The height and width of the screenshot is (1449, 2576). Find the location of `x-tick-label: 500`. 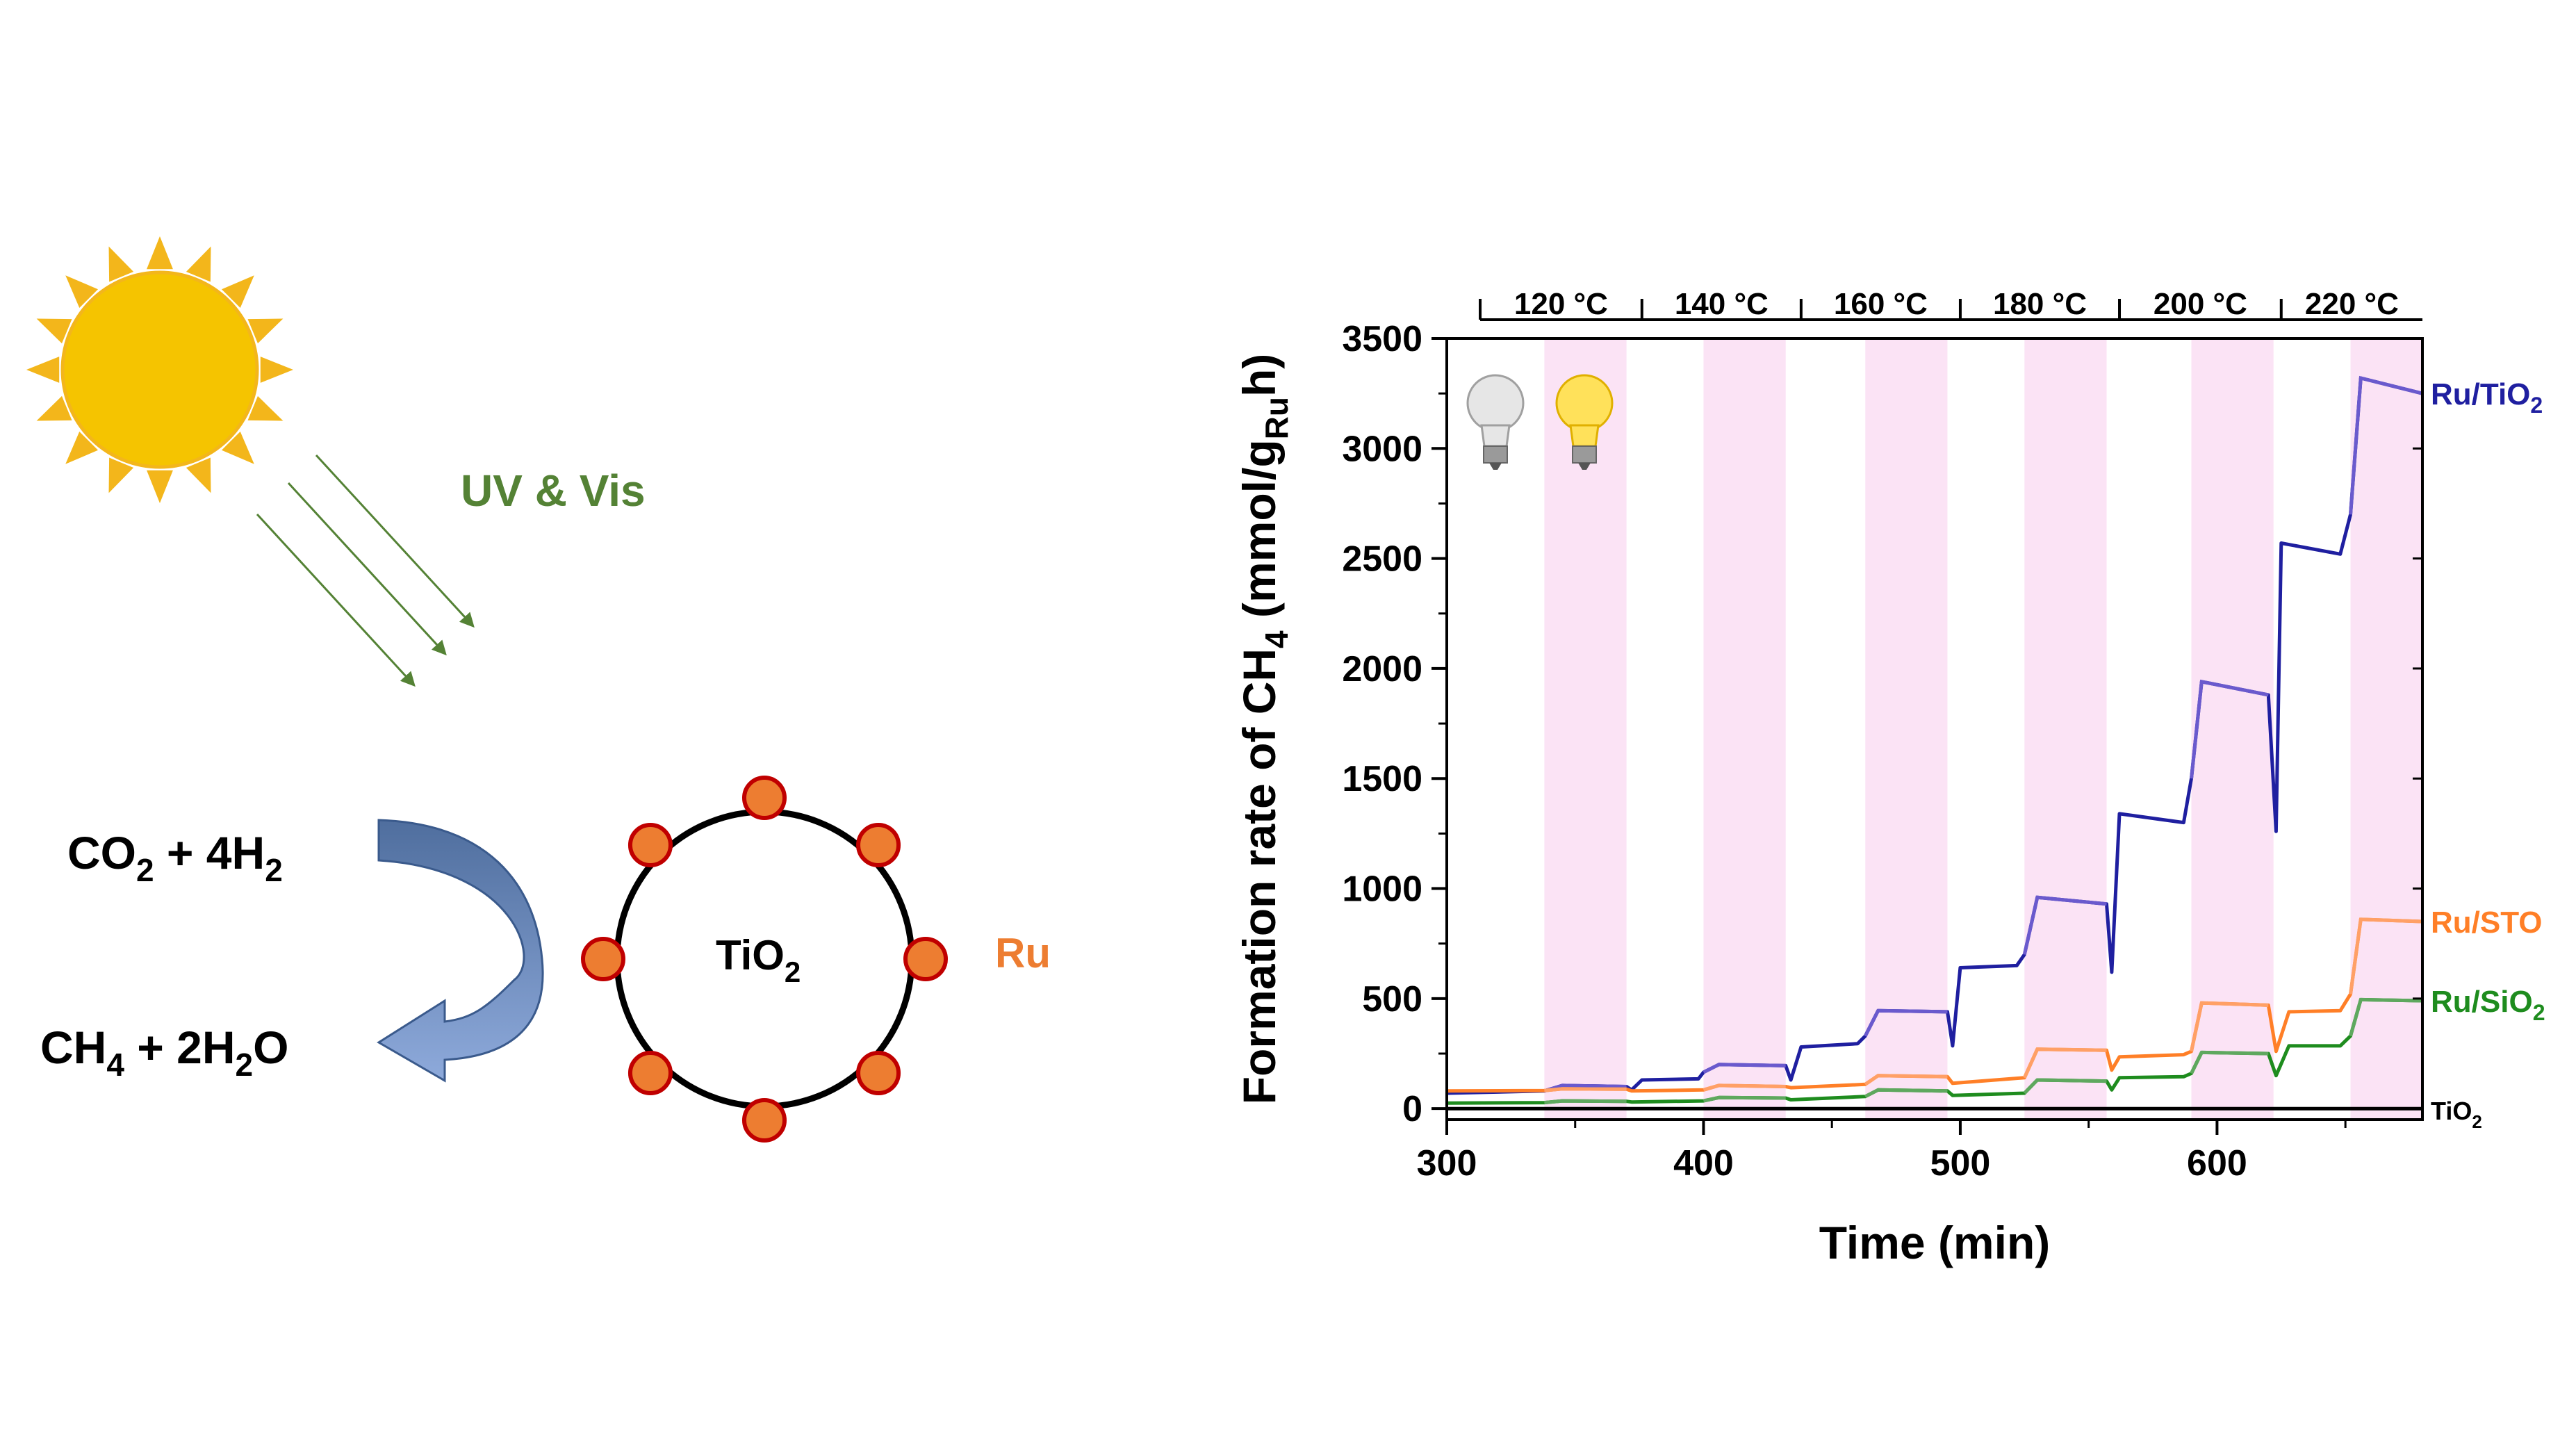

x-tick-label: 500 is located at coordinates (1960, 1163).